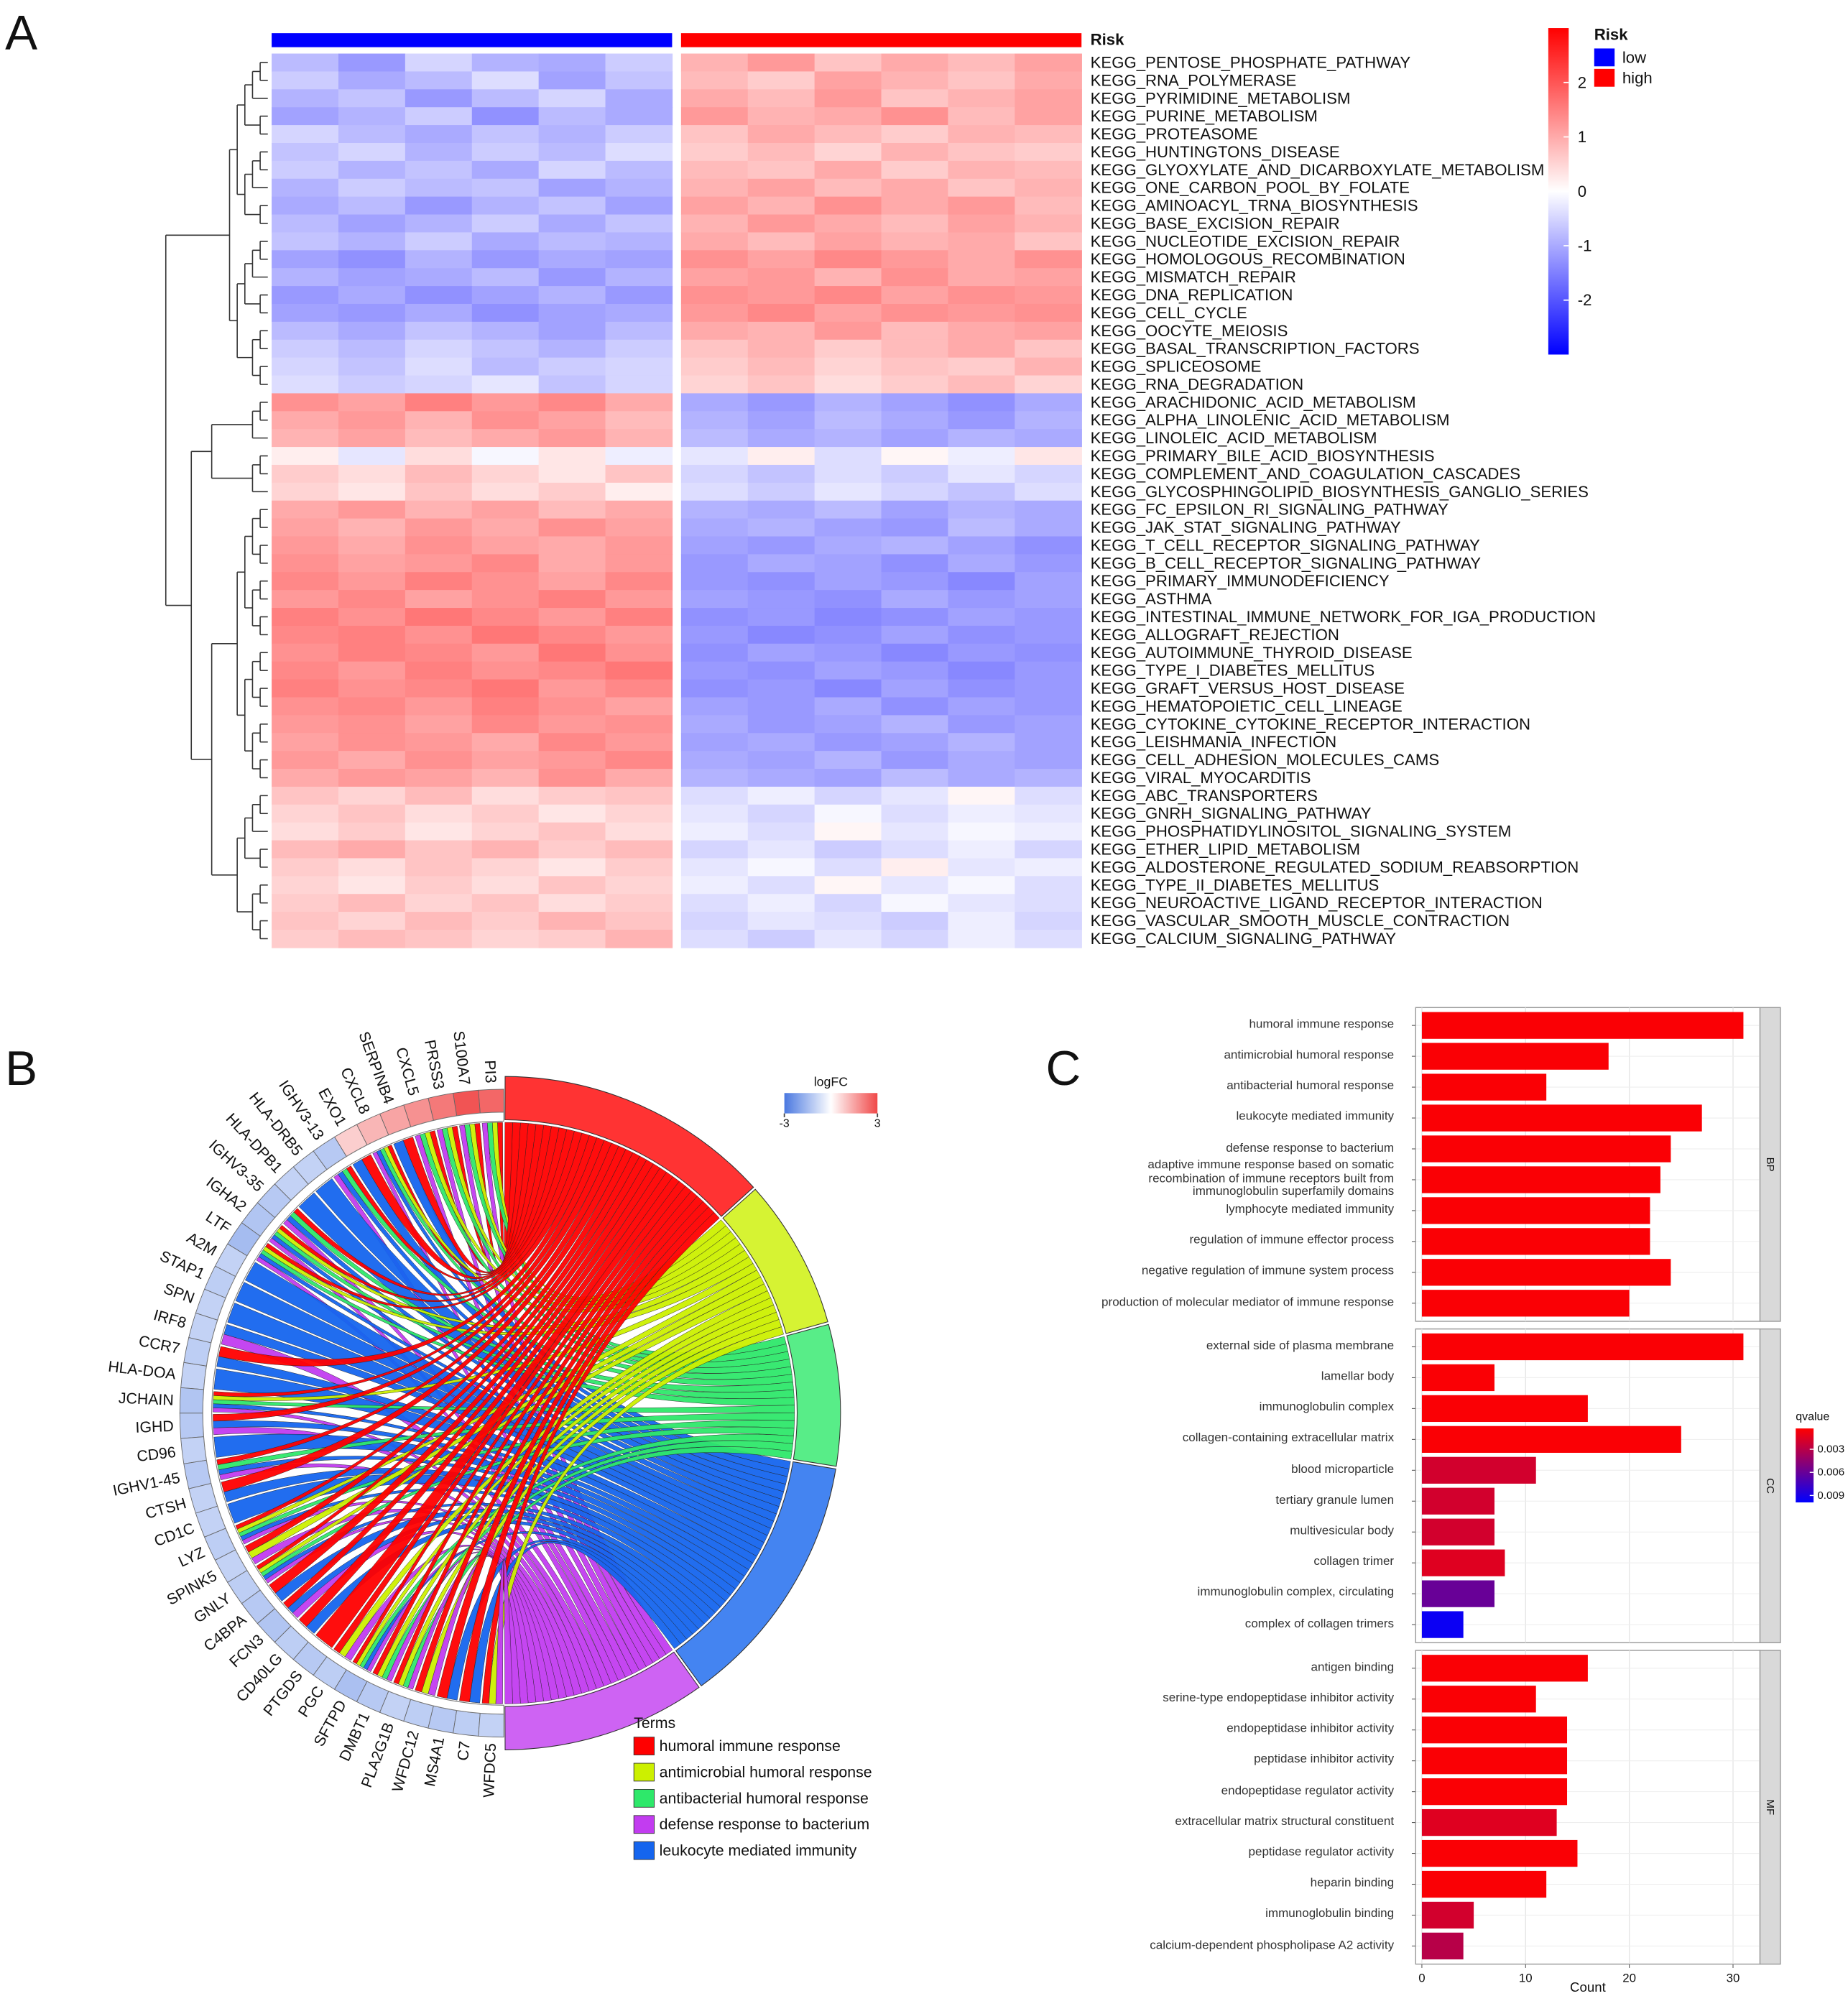 This screenshot has width=1848, height=1996. What do you see at coordinates (1255, 349) in the screenshot?
I see `row-label: KEGG_BASAL_TRANSCRIPTION_FACTORS` at bounding box center [1255, 349].